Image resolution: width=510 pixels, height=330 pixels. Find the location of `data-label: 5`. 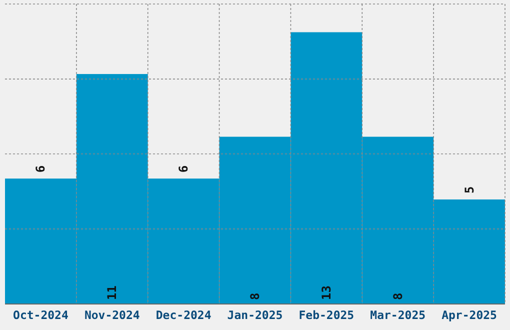

data-label: 5 is located at coordinates (469, 190).